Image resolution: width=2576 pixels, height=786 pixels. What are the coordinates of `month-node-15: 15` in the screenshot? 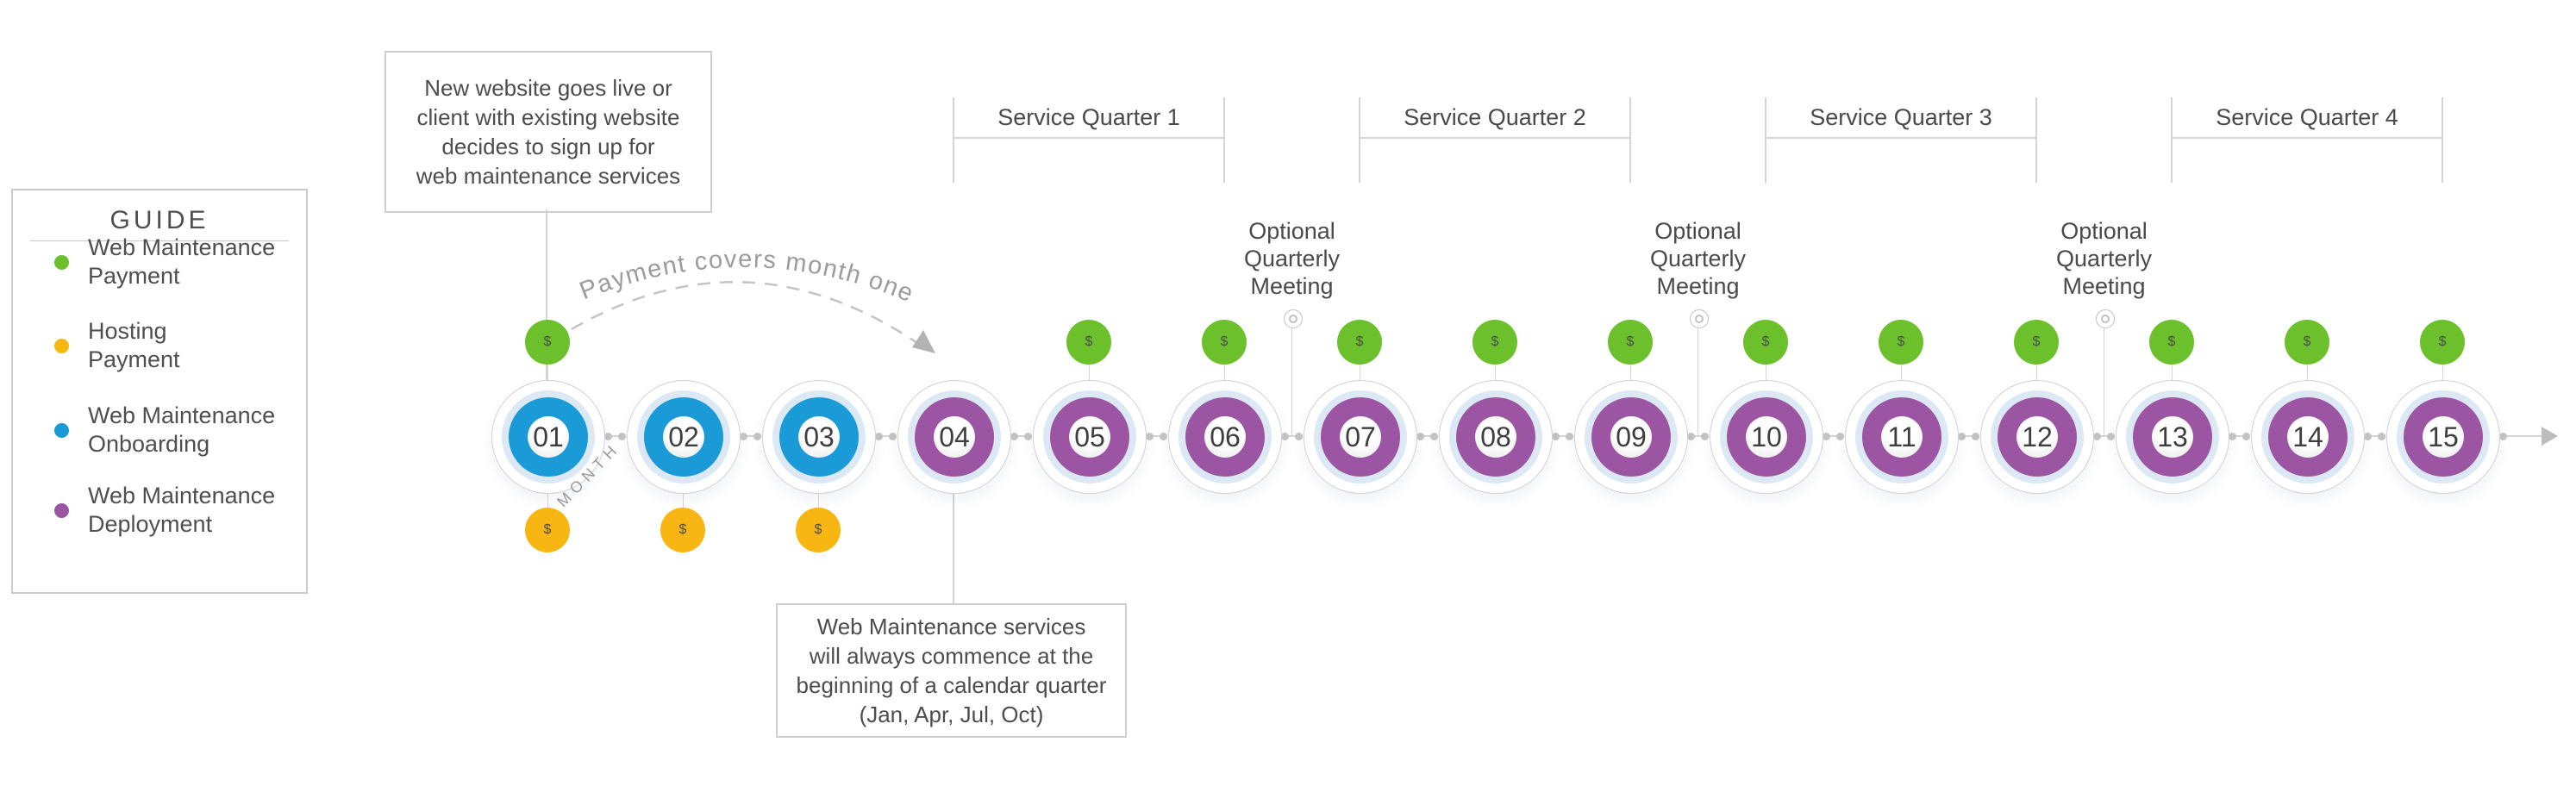 It's located at (2443, 437).